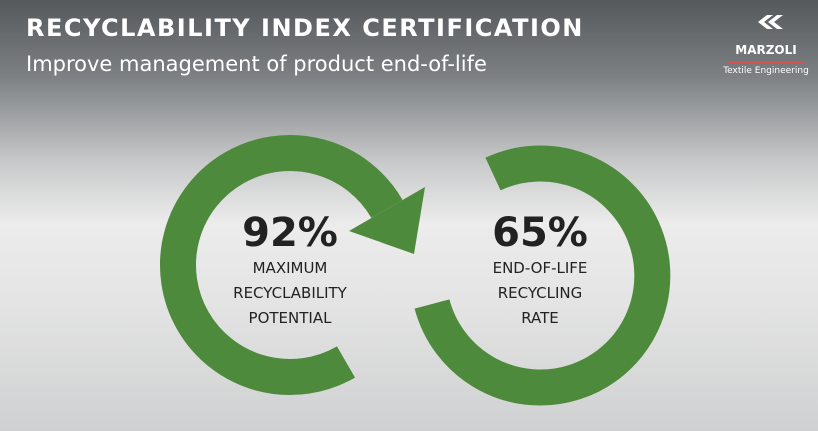 The height and width of the screenshot is (431, 818). I want to click on stat-label: POTENTIAL, so click(290, 318).